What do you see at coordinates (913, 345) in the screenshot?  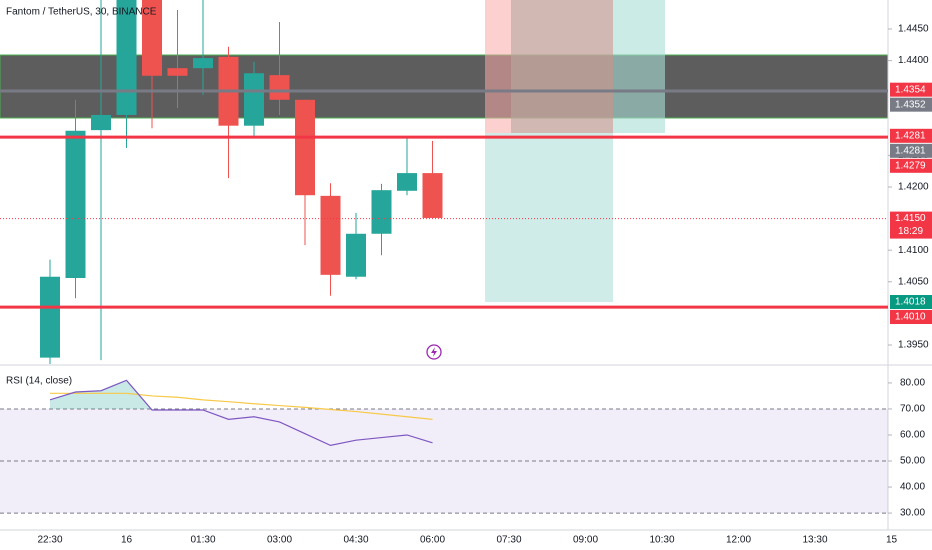 I see `y-tick-label: 1.3950` at bounding box center [913, 345].